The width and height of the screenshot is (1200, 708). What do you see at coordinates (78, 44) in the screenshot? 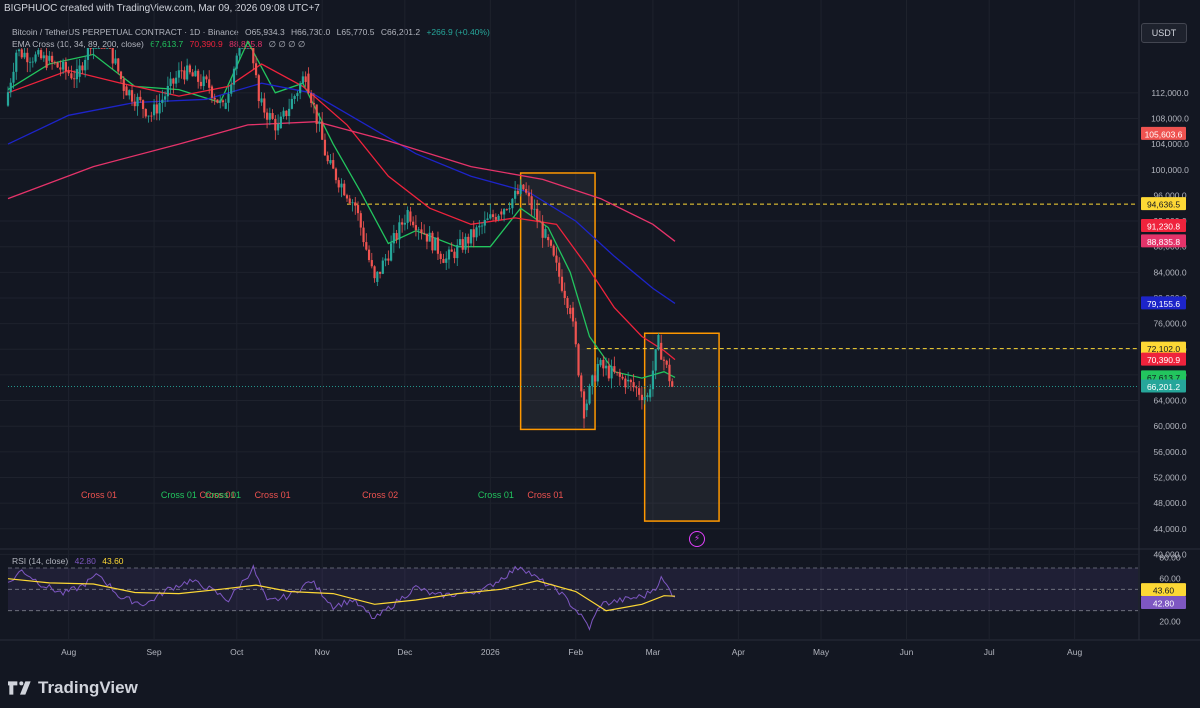
I see `ema-label: EMA Cross (10, 34, 89, 200, close)` at bounding box center [78, 44].